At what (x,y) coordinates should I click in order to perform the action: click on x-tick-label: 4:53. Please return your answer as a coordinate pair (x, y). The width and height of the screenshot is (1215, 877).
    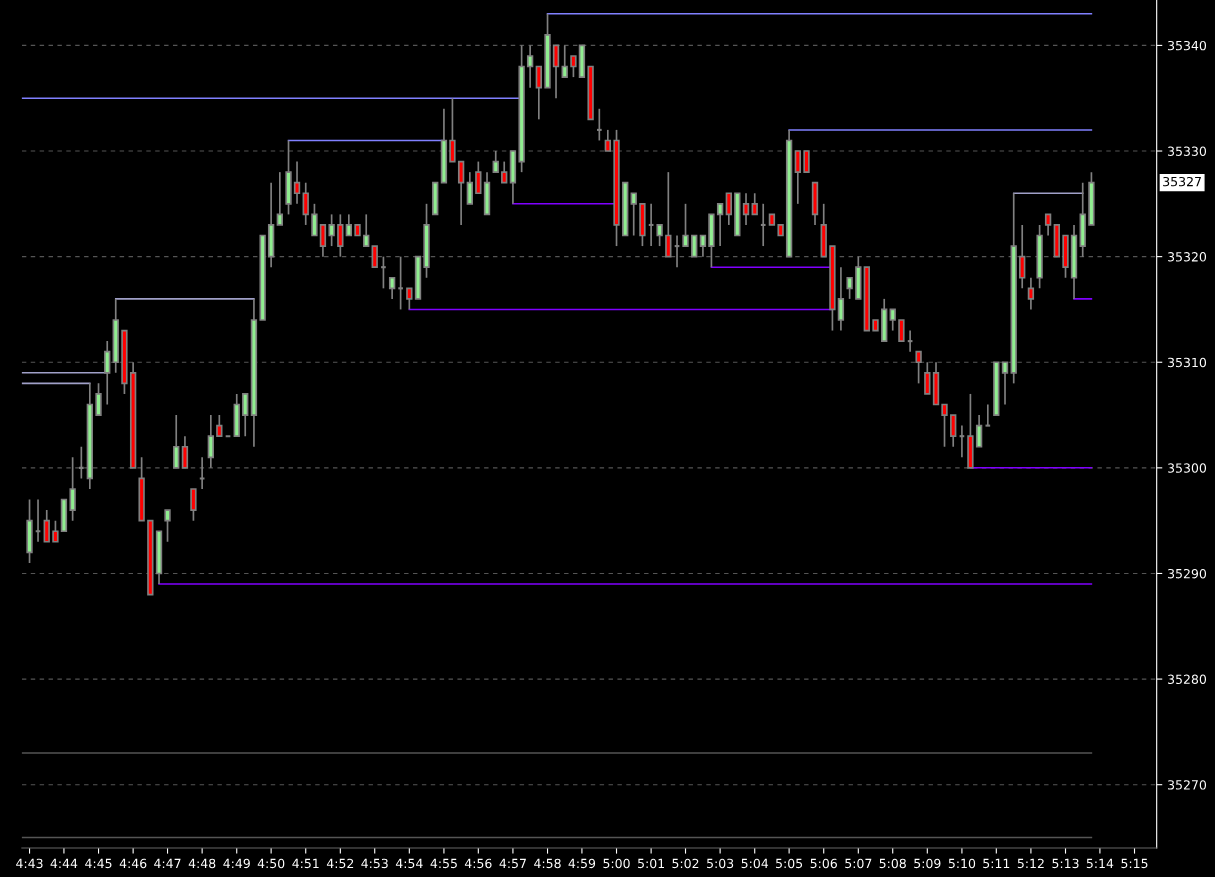
    Looking at the image, I should click on (374, 863).